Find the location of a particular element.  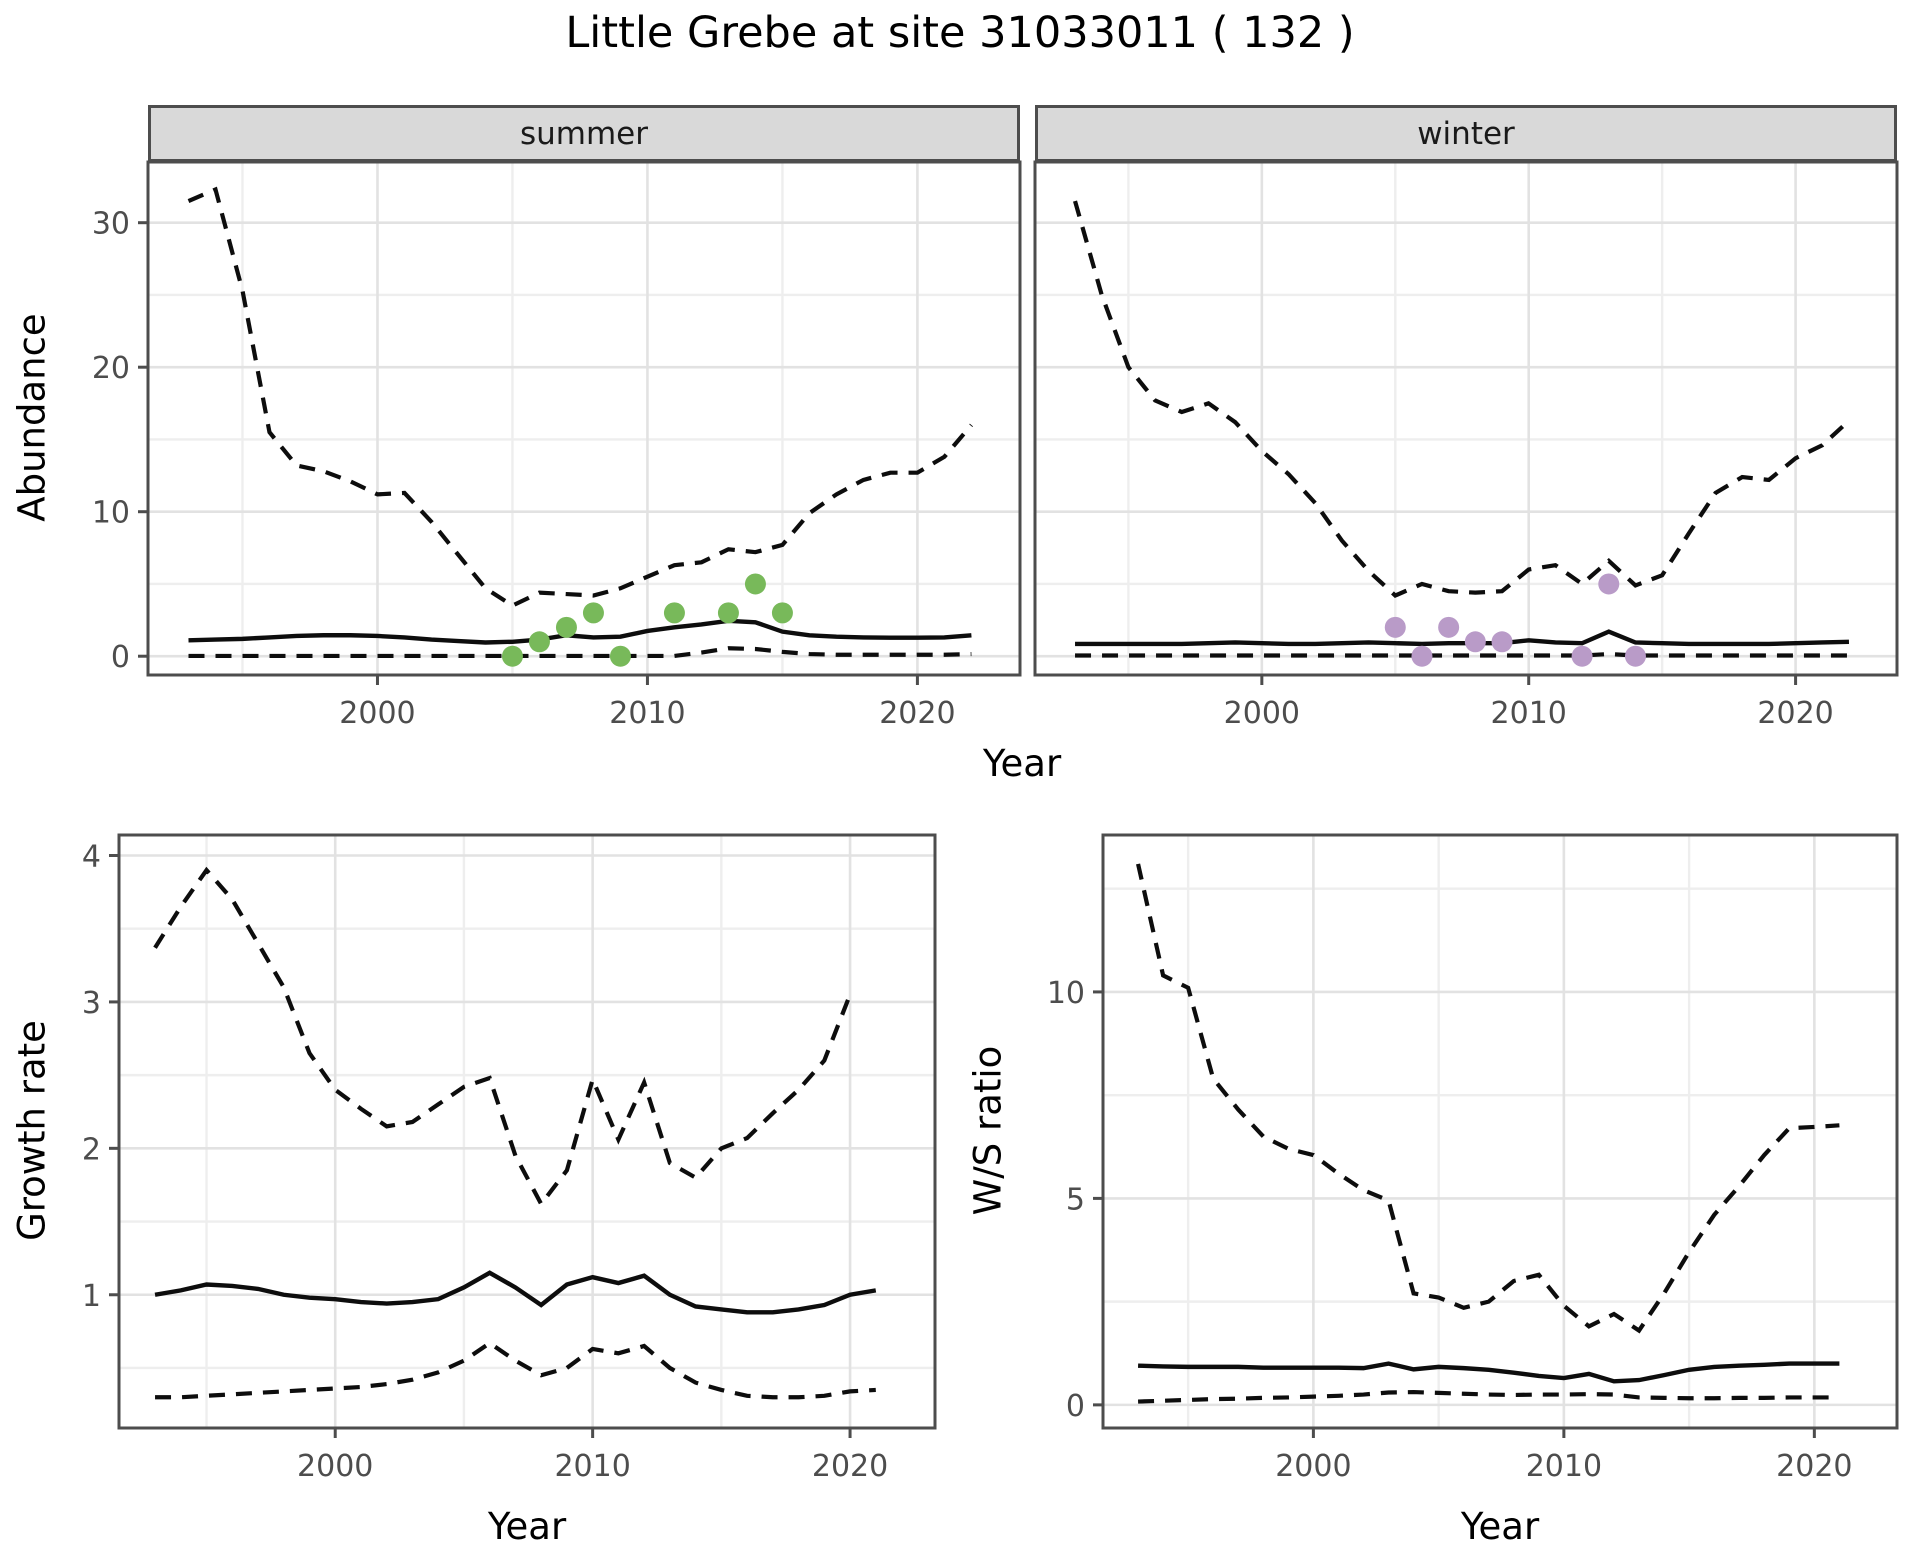

facet-strip-summer: summer is located at coordinates (584, 133).